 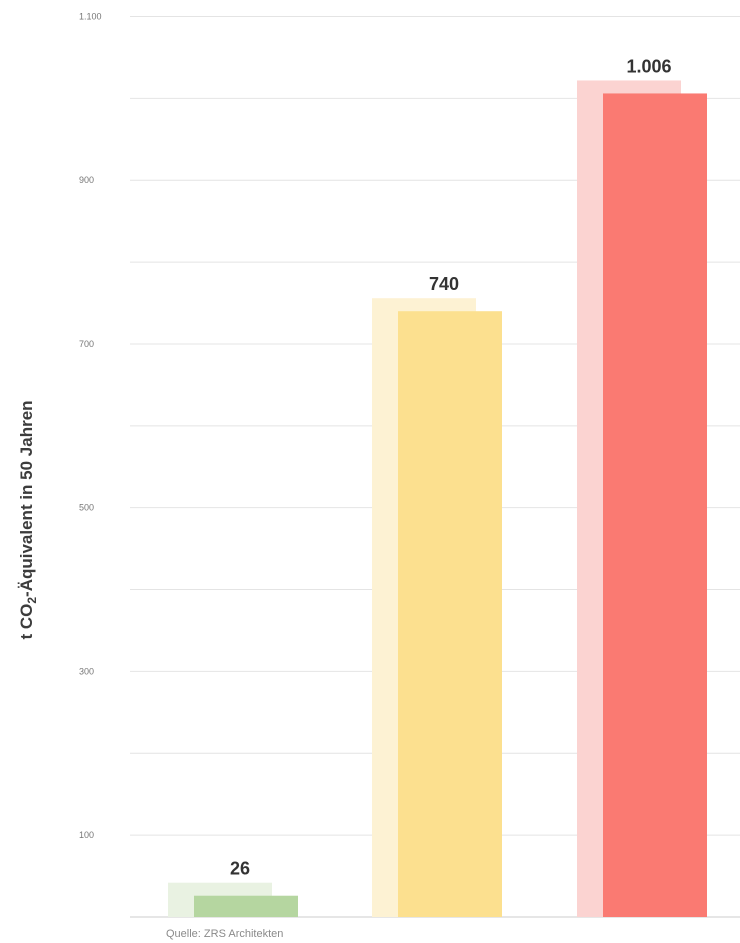 I want to click on bar-value-label: 26, so click(x=240, y=869).